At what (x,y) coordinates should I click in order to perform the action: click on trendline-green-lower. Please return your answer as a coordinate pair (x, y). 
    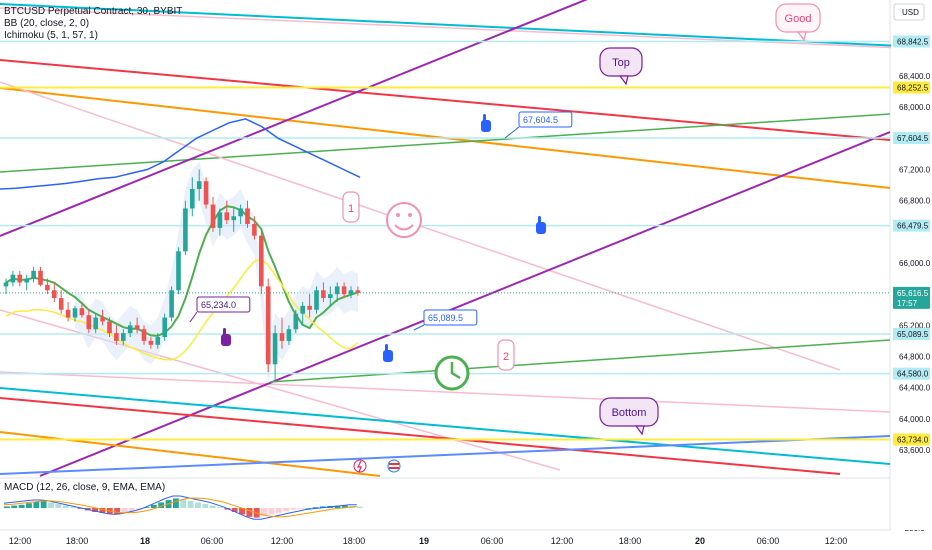
    Looking at the image, I should click on (580, 361).